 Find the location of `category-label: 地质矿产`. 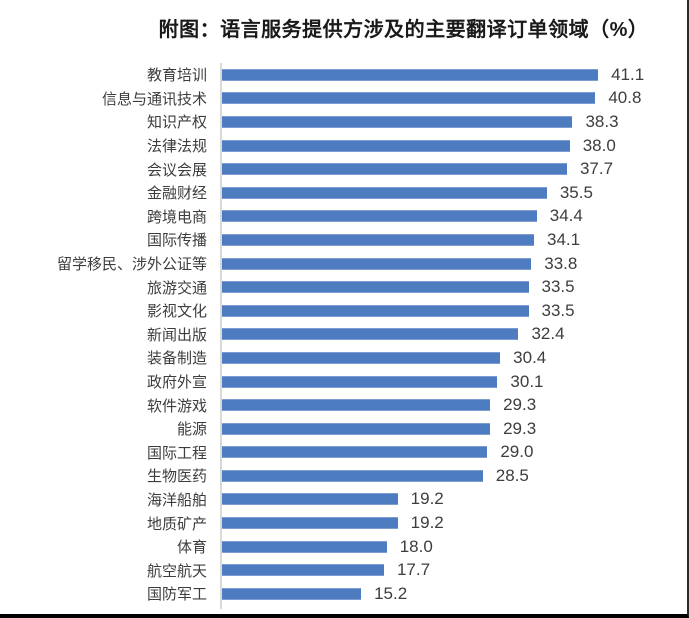

category-label: 地质矿产 is located at coordinates (176, 524).